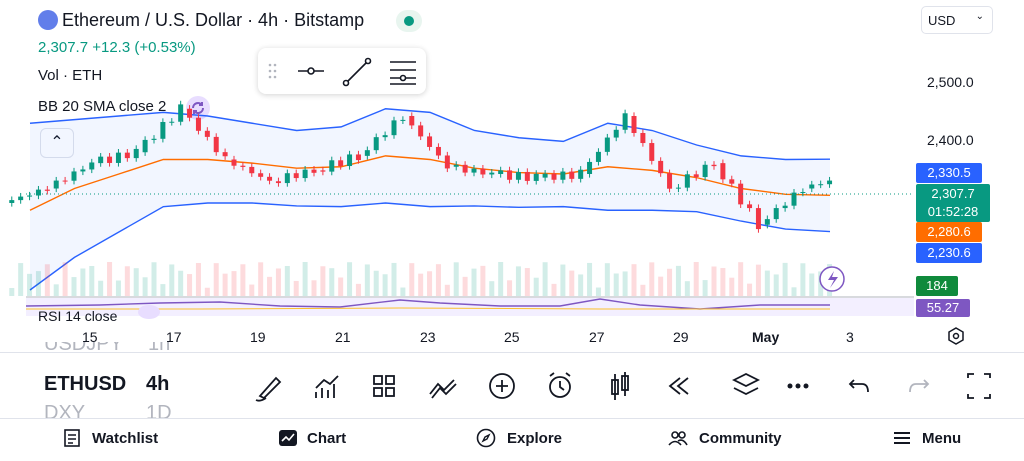 The image size is (1024, 461). Describe the element at coordinates (919, 386) in the screenshot. I see `redo-icon` at that location.